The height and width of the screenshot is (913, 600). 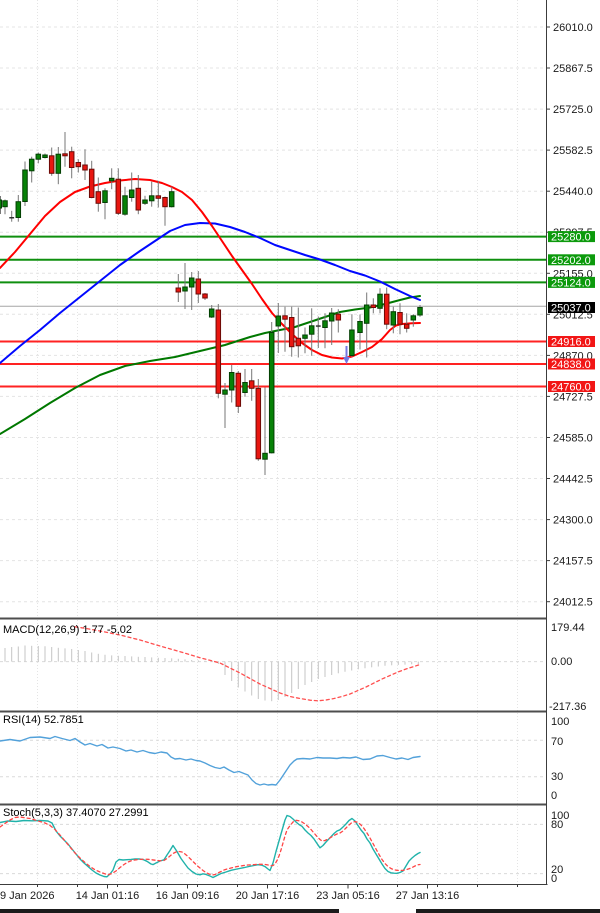 I want to click on svg-text: Stoch(5,3,3) 37.4070 27.2991, so click(x=76, y=813).